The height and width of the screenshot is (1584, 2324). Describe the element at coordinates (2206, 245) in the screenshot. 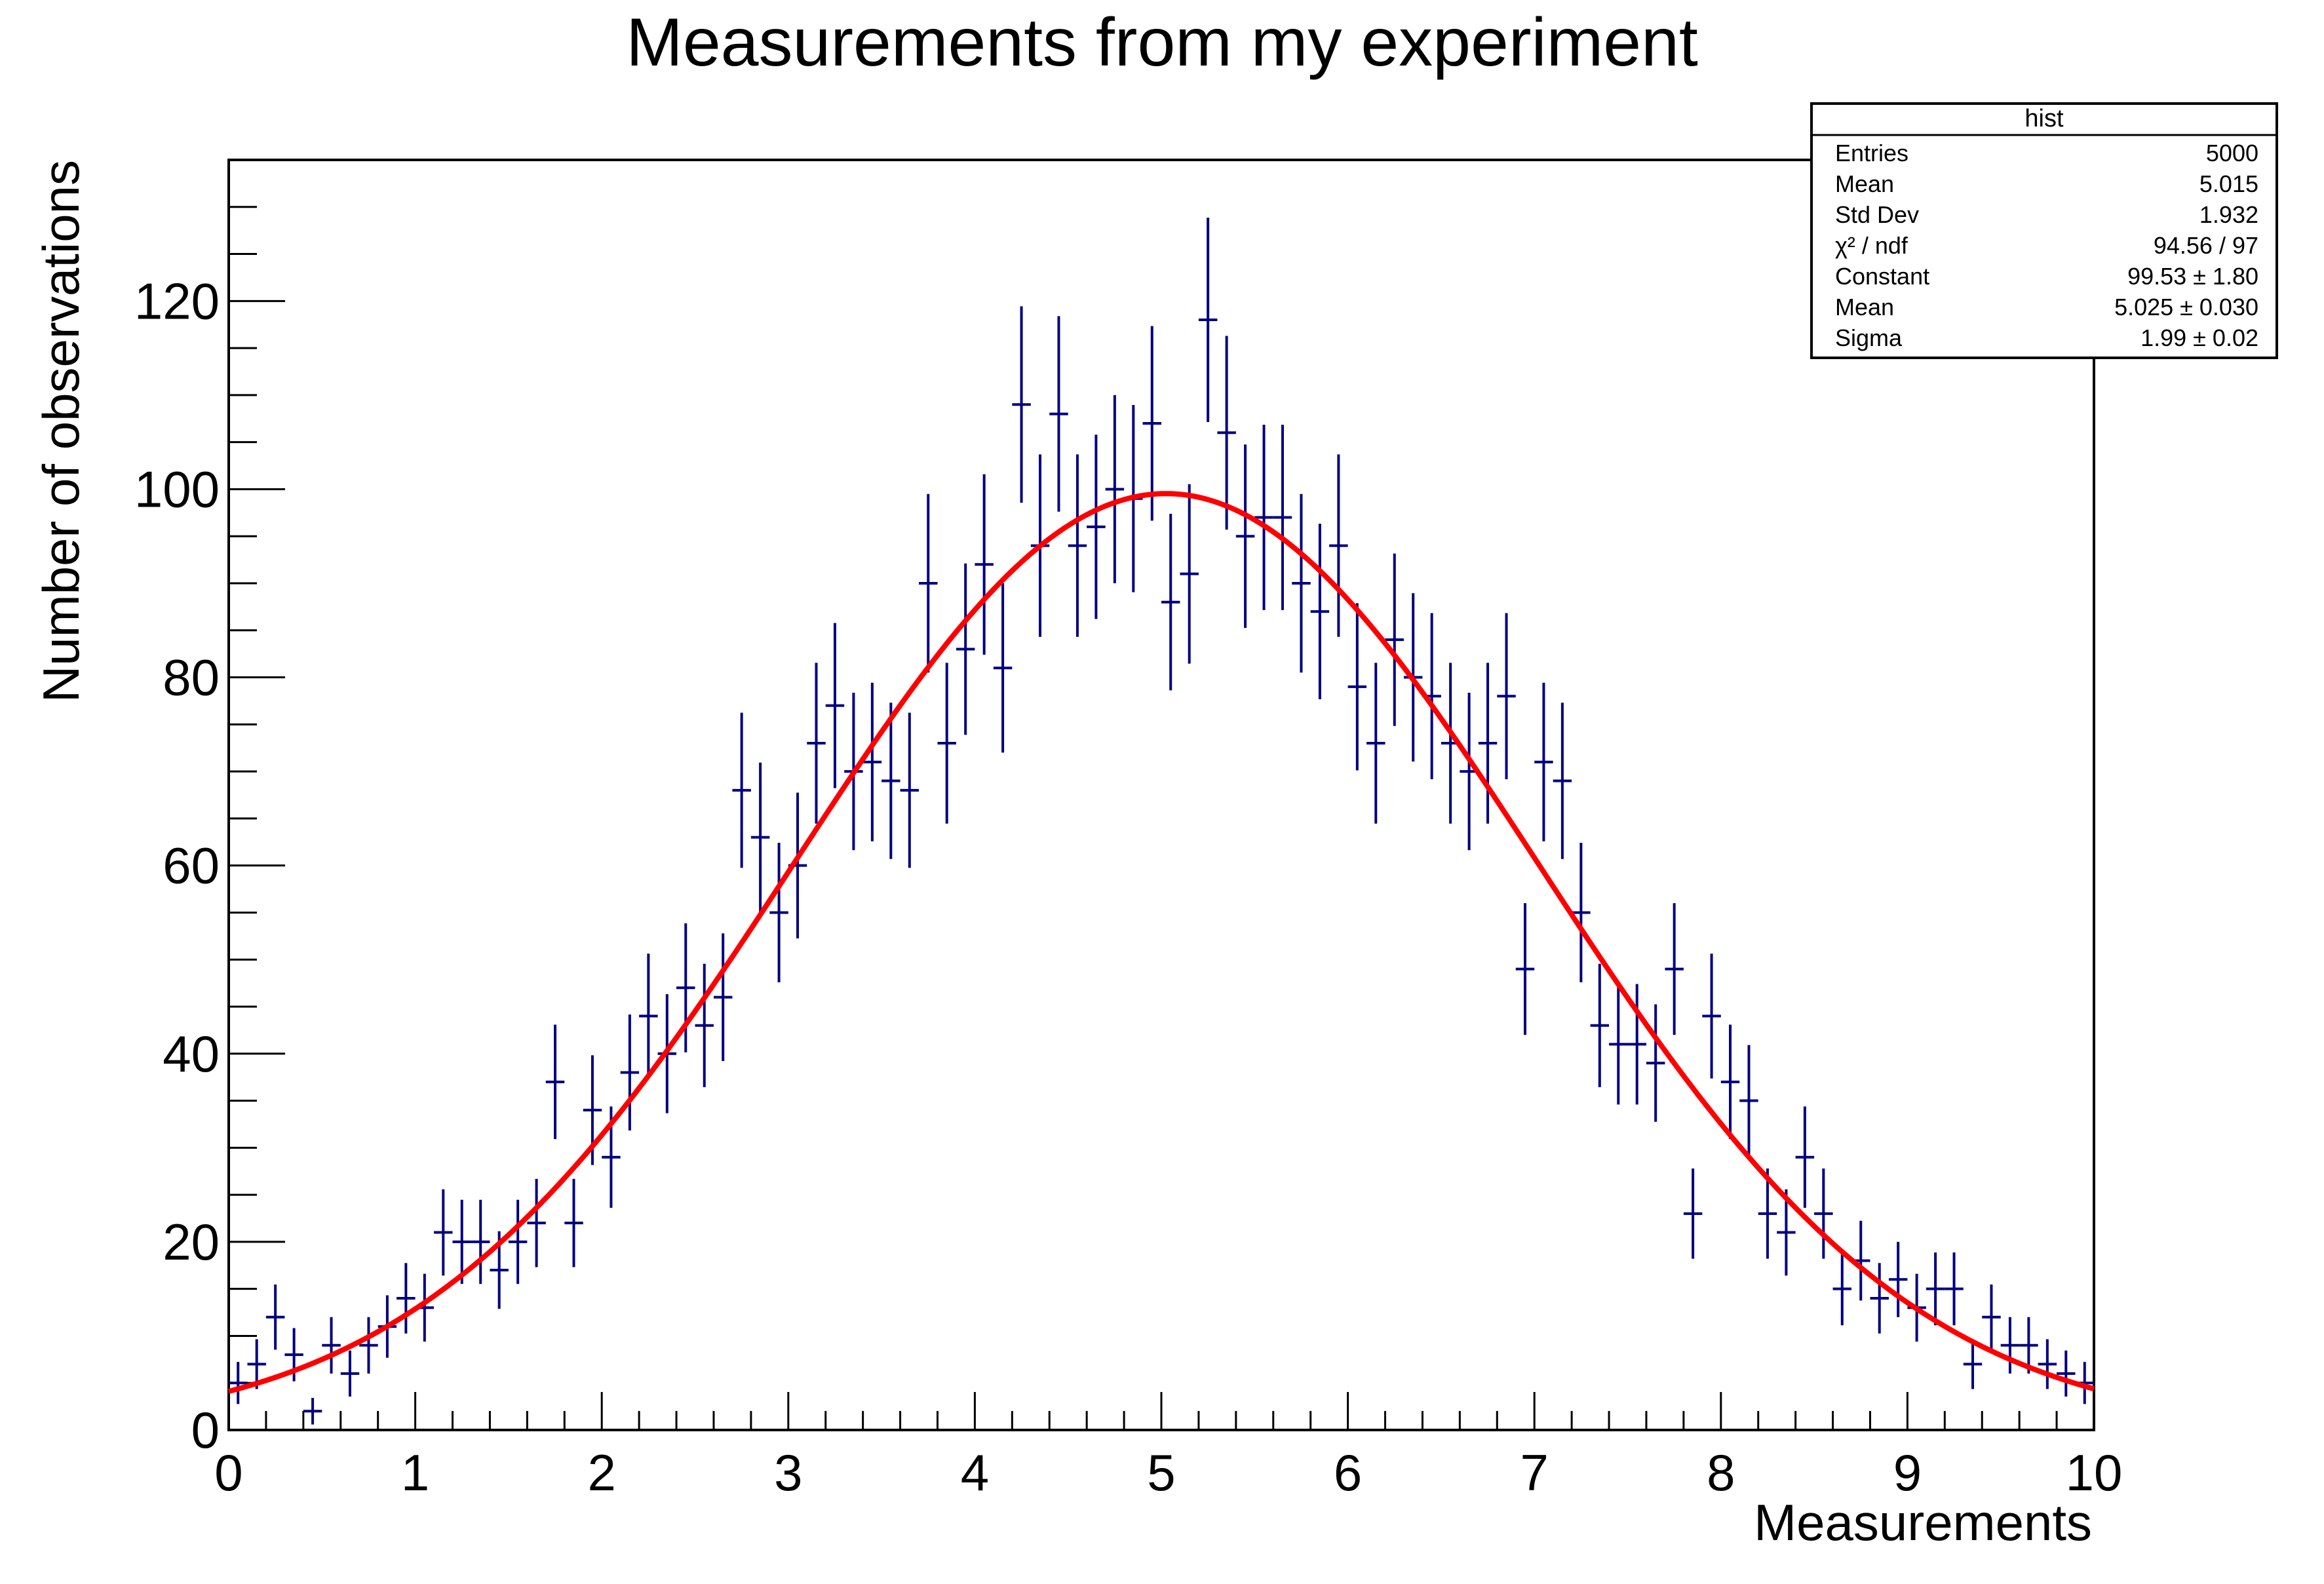

I see `stats-row-value: 94.56 / 97` at that location.